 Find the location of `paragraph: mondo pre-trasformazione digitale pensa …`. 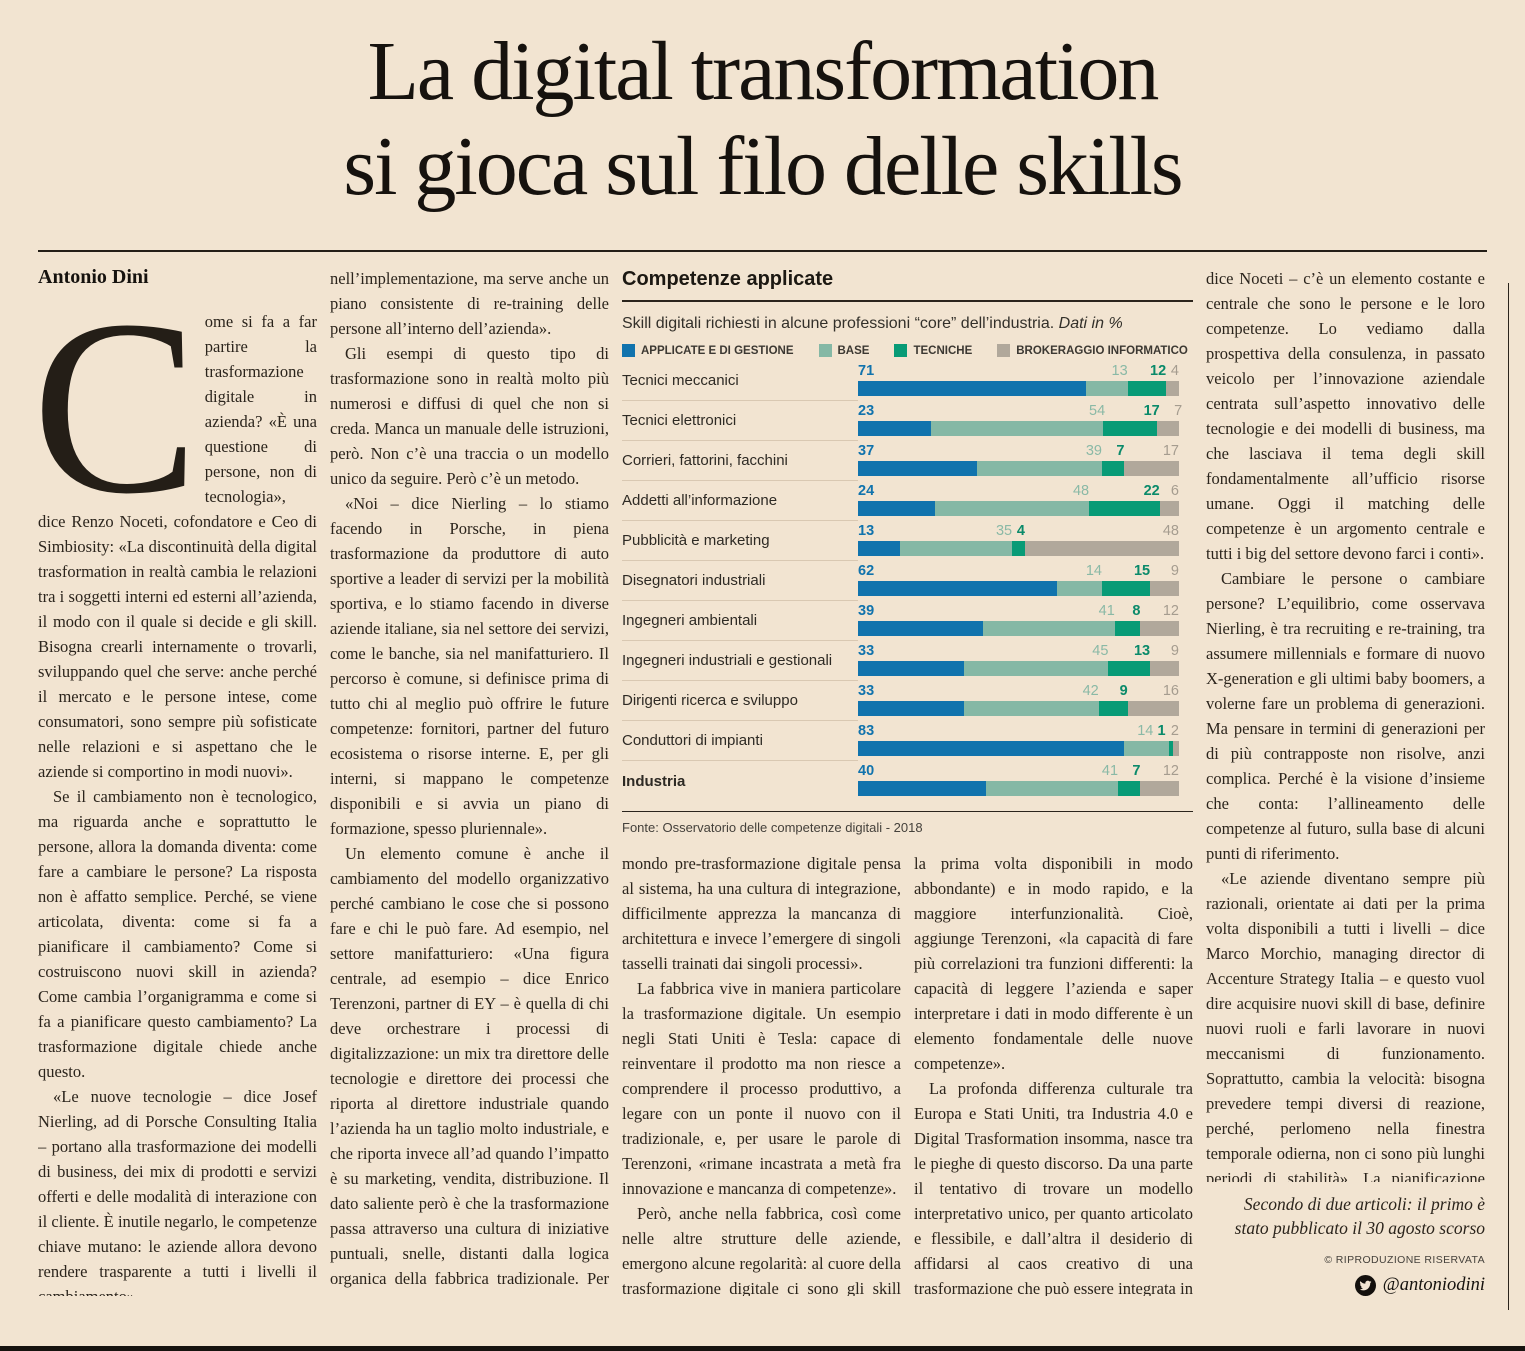

paragraph: mondo pre-trasformazione digitale pensa … is located at coordinates (761, 913).